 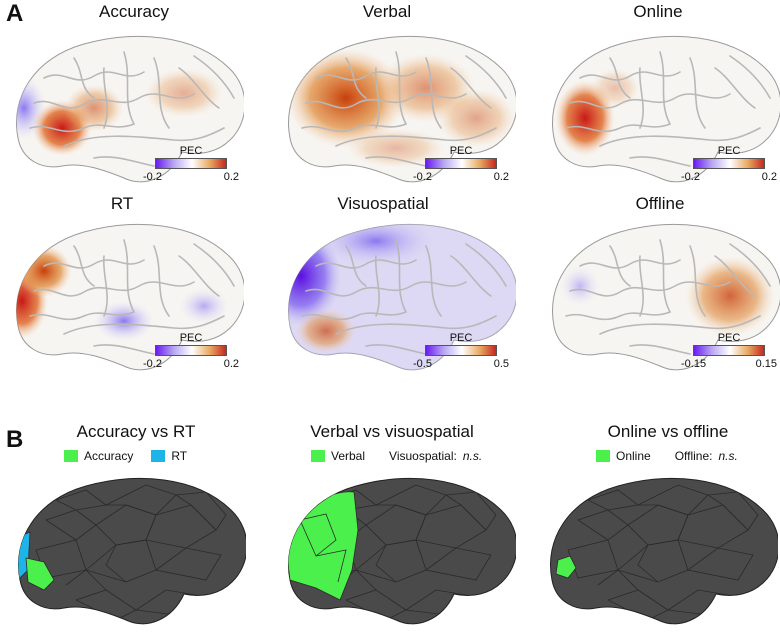 I want to click on legend-online-offline: Online Offline: n.s., so click(x=667, y=456).